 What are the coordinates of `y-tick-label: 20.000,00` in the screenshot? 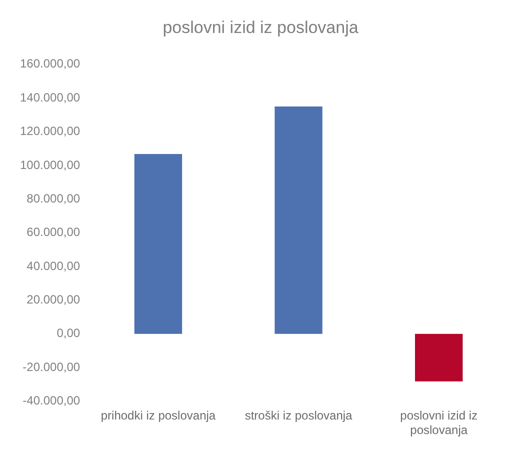 It's located at (53, 299).